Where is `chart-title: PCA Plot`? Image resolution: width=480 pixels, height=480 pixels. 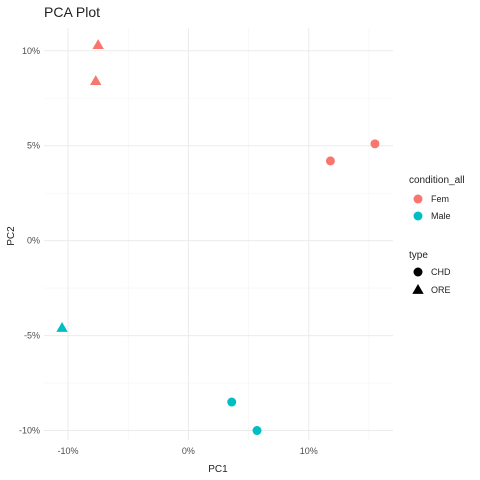
chart-title: PCA Plot is located at coordinates (72, 12).